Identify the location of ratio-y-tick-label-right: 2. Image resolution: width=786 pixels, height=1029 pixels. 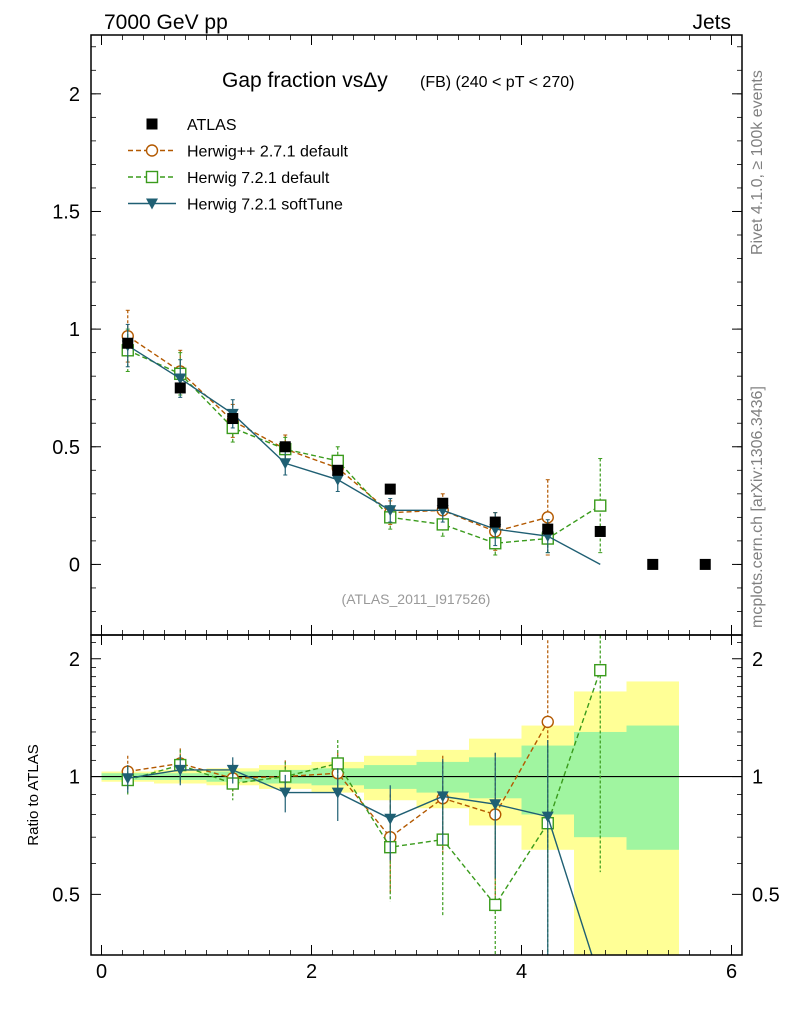
(757, 660).